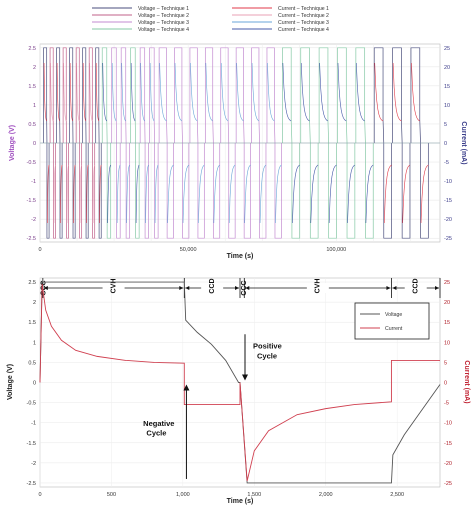  What do you see at coordinates (33, 220) in the screenshot?
I see `y-tick-label: -2` at bounding box center [33, 220].